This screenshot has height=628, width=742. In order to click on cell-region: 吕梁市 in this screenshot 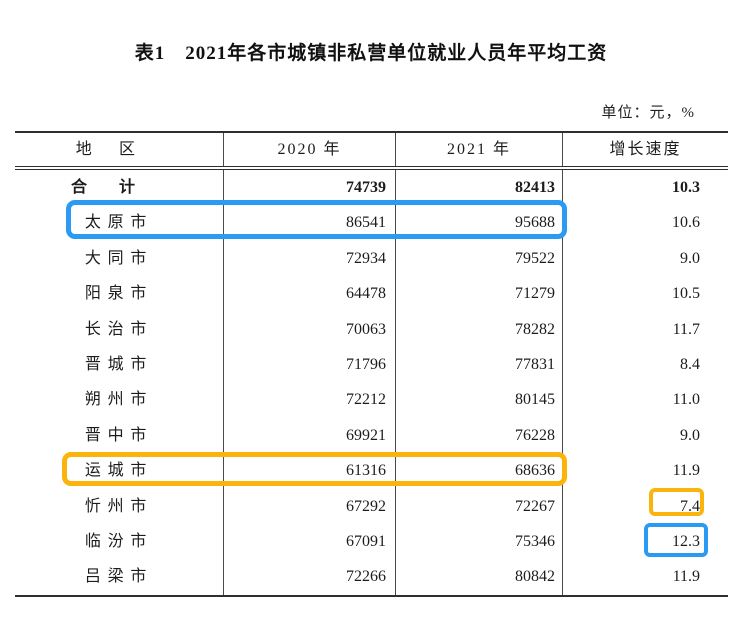, I will do `click(119, 577)`.